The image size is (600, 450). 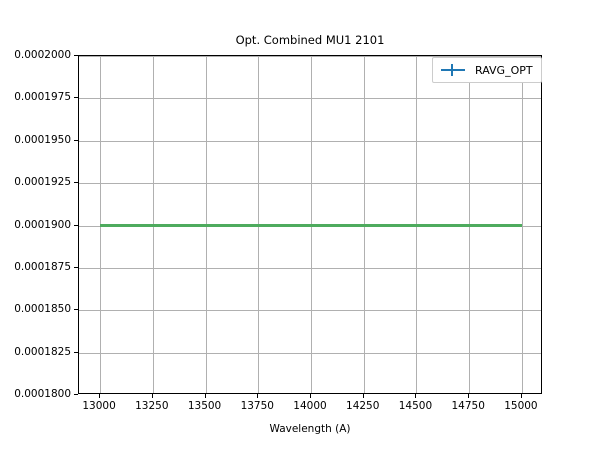 What do you see at coordinates (310, 406) in the screenshot?
I see `x-tick-label: 14000` at bounding box center [310, 406].